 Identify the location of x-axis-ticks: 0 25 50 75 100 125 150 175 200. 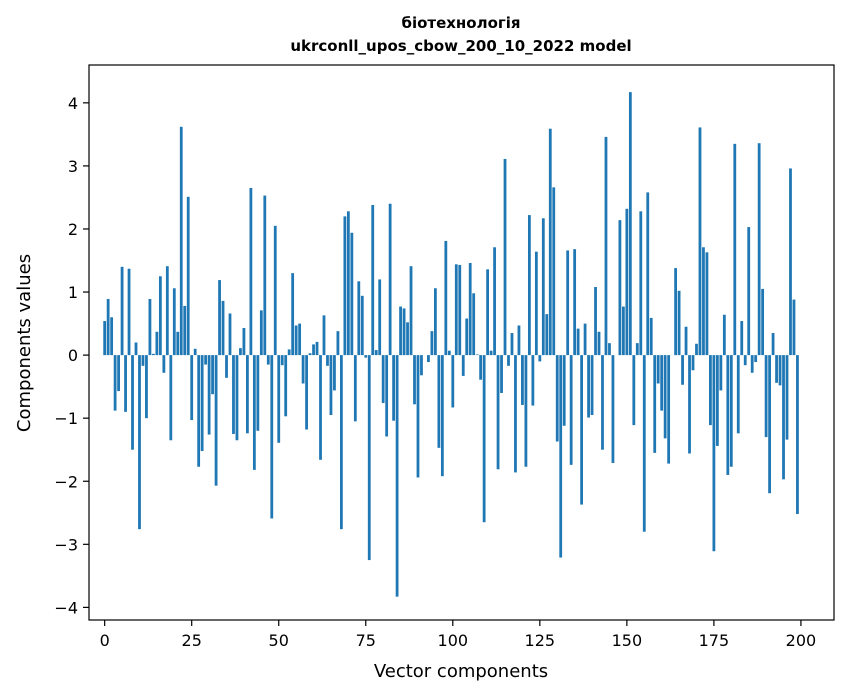
(458, 635).